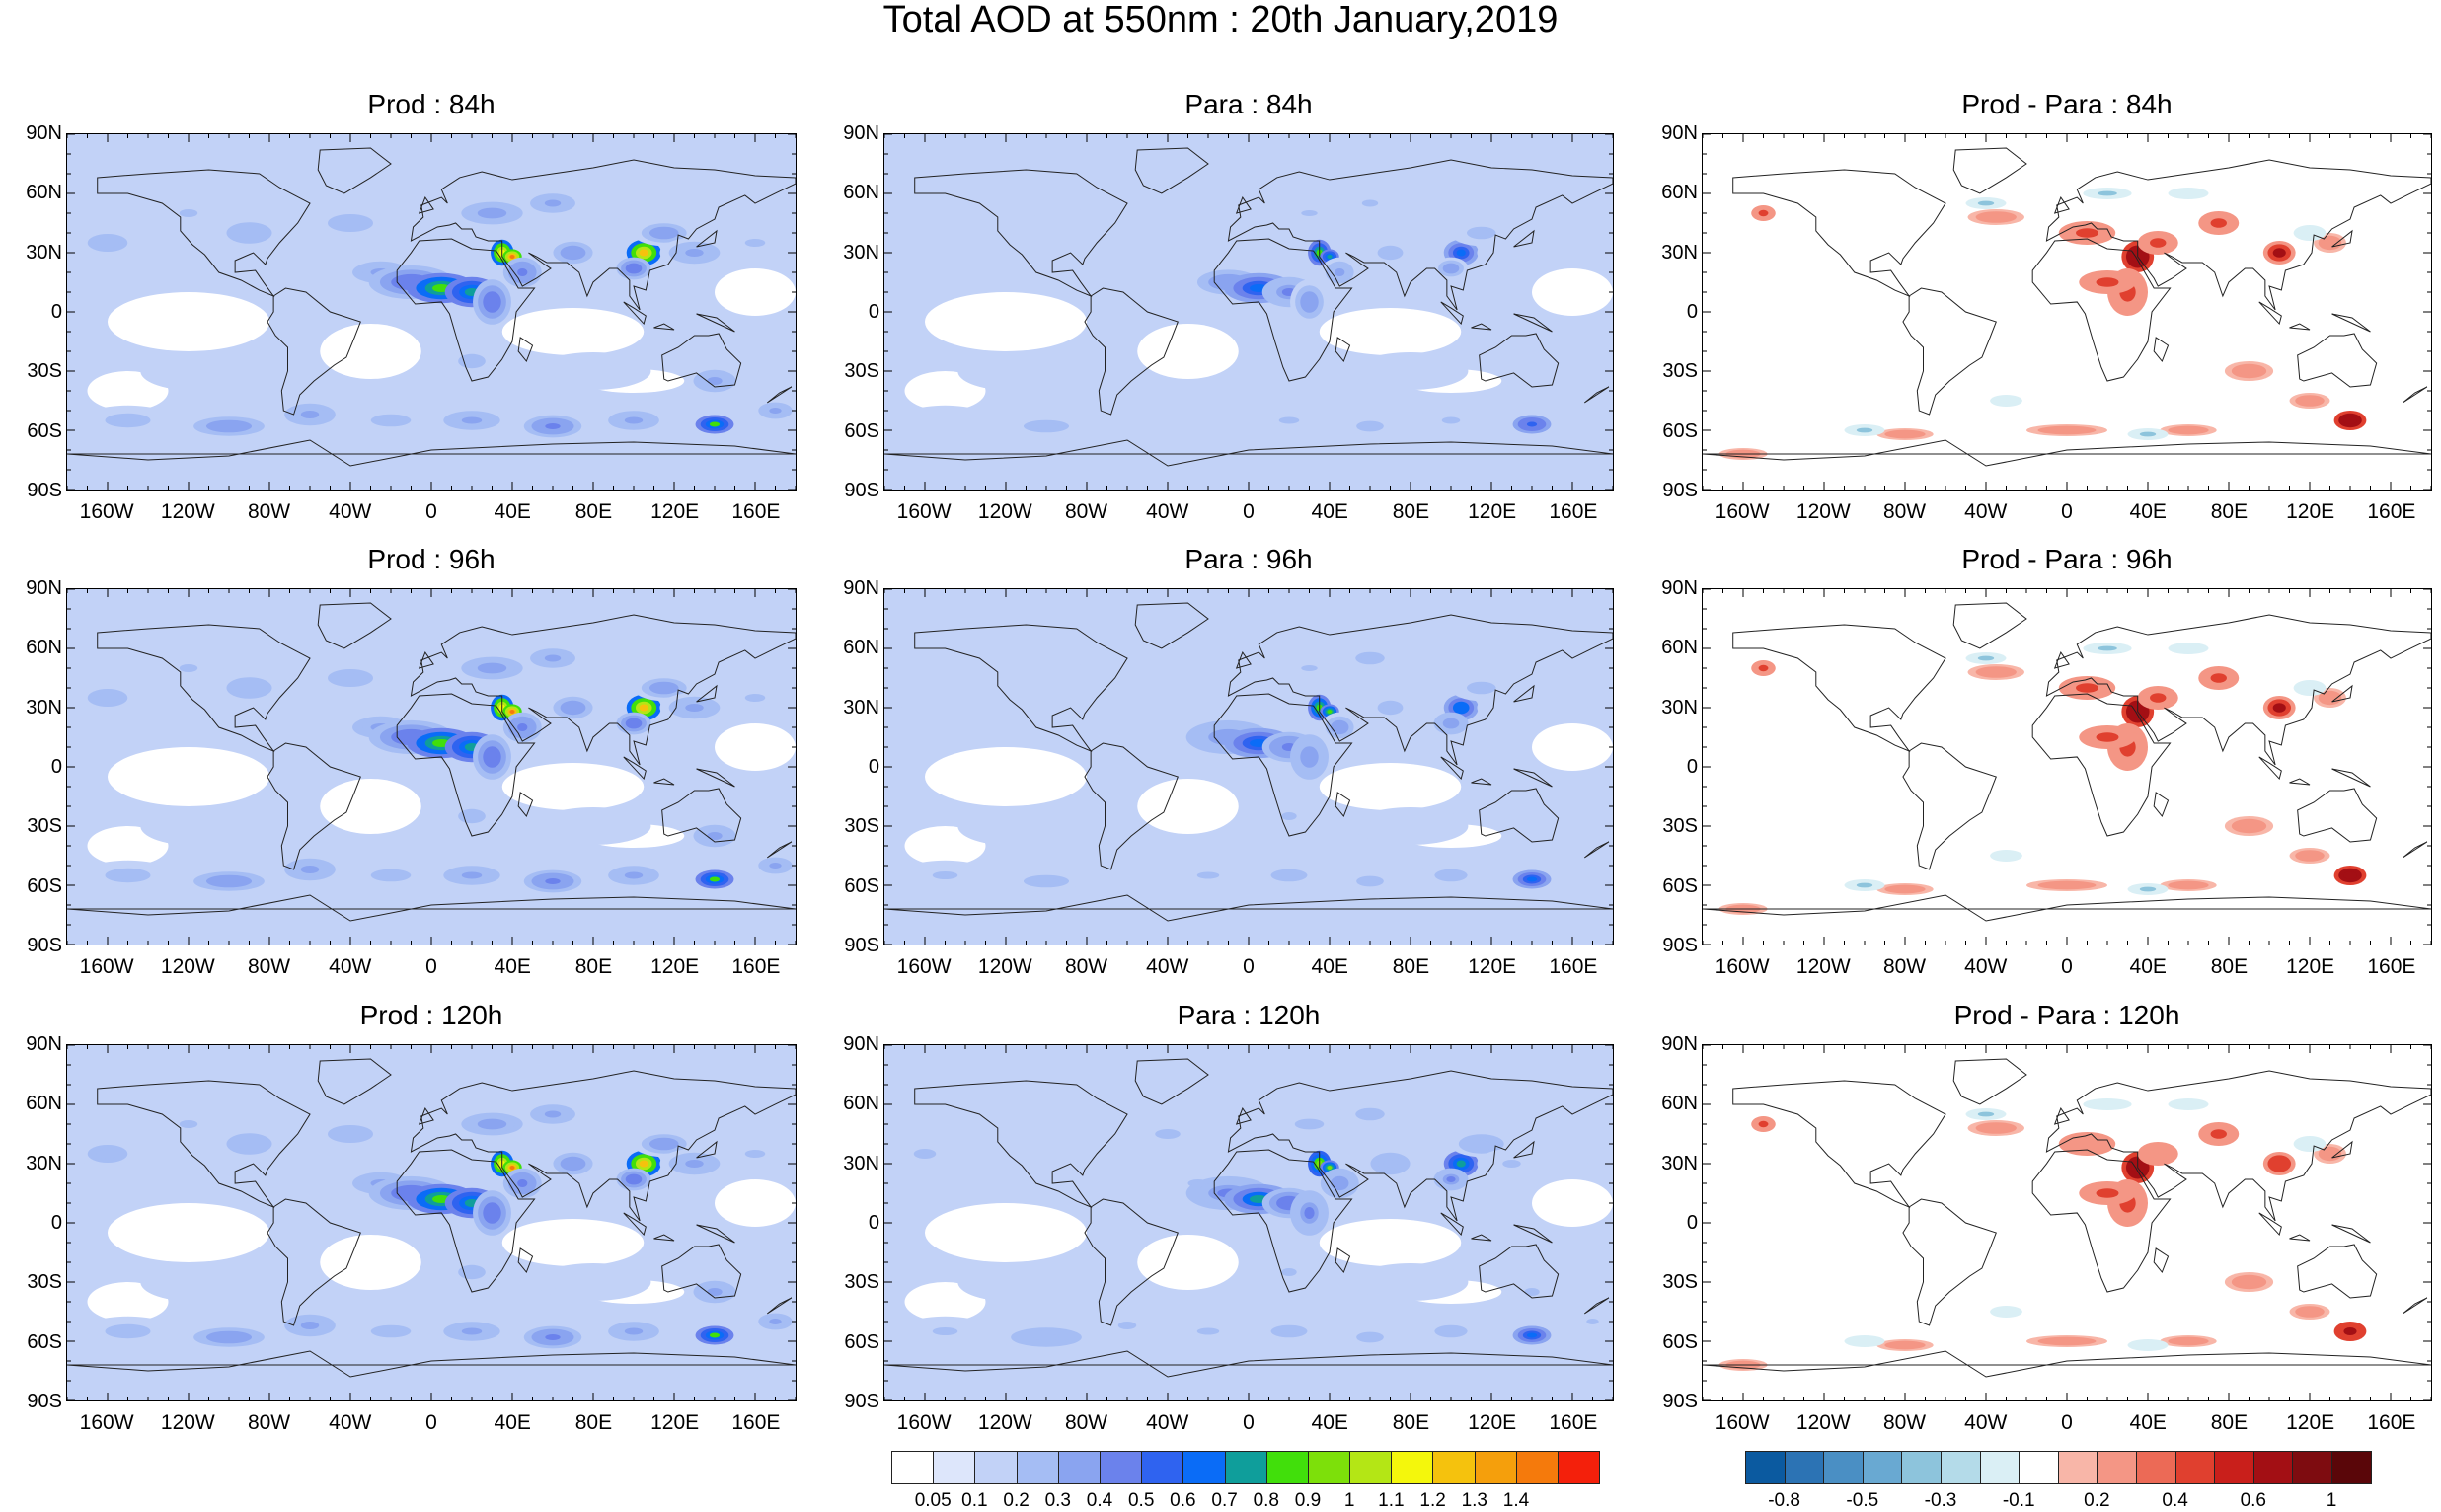 This screenshot has width=2441, height=1512. What do you see at coordinates (2067, 767) in the screenshot?
I see `diff-background` at bounding box center [2067, 767].